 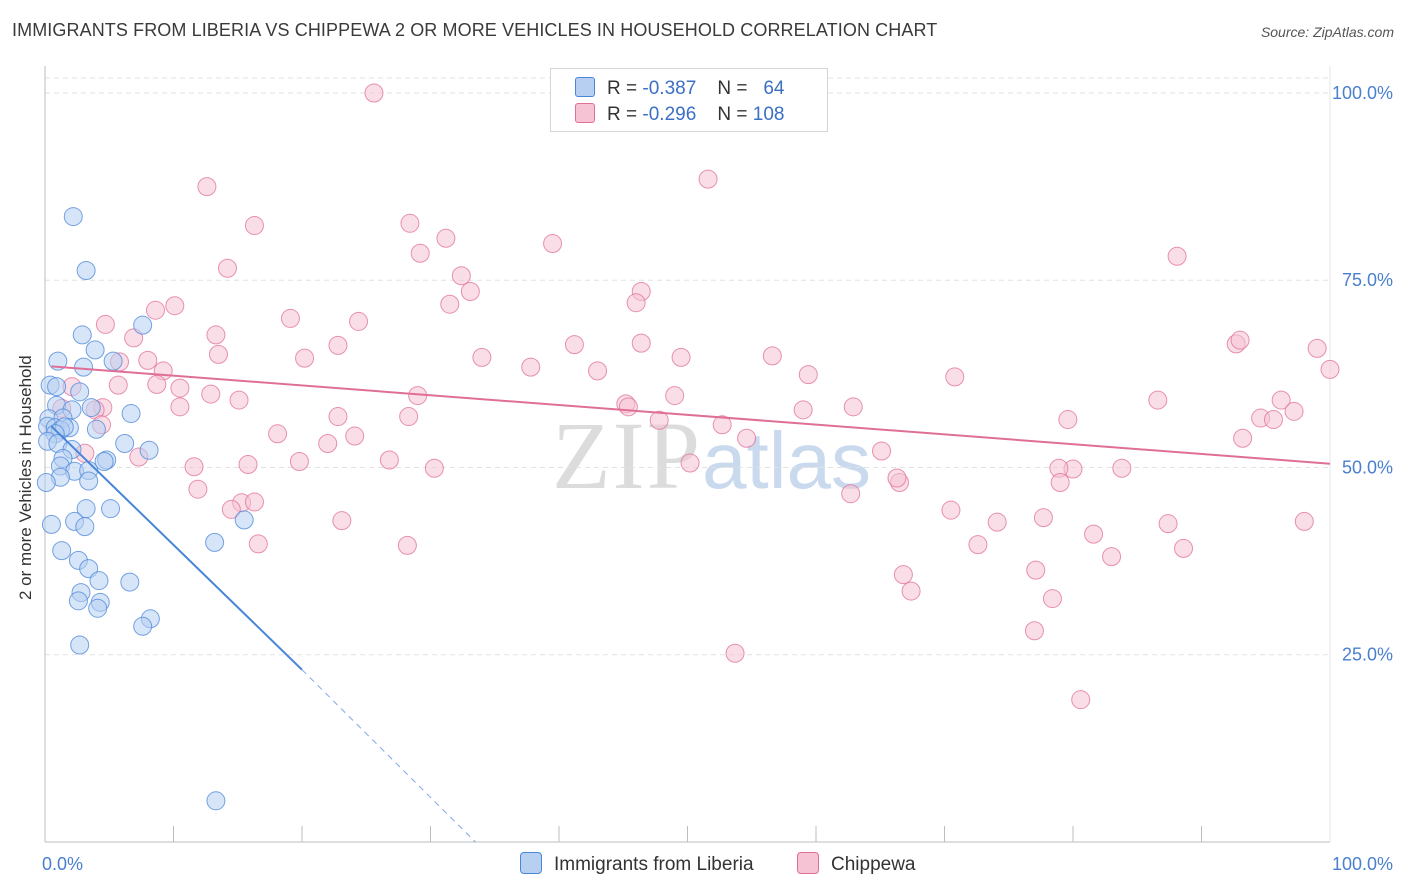 I want to click on liberia-n-label: N =, so click(x=732, y=88).